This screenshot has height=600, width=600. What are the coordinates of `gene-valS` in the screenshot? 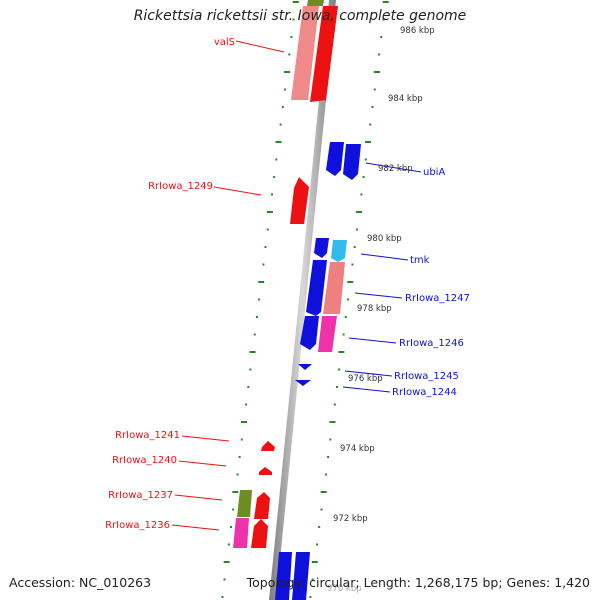 It's located at (324, 54).